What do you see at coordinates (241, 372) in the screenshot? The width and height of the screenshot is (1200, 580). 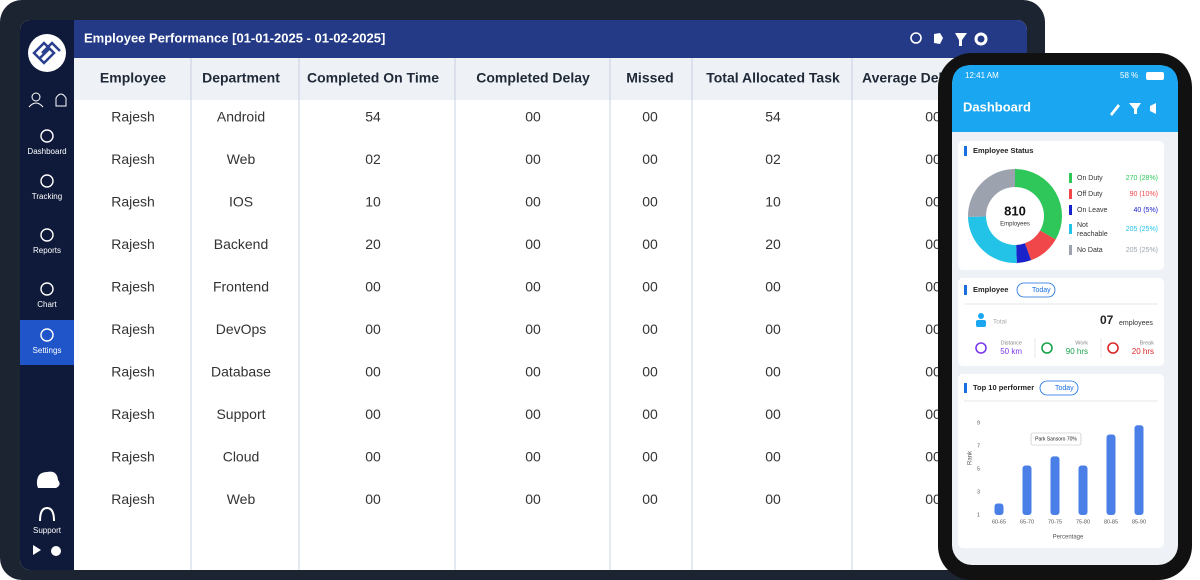 I see `table-cell: Database` at bounding box center [241, 372].